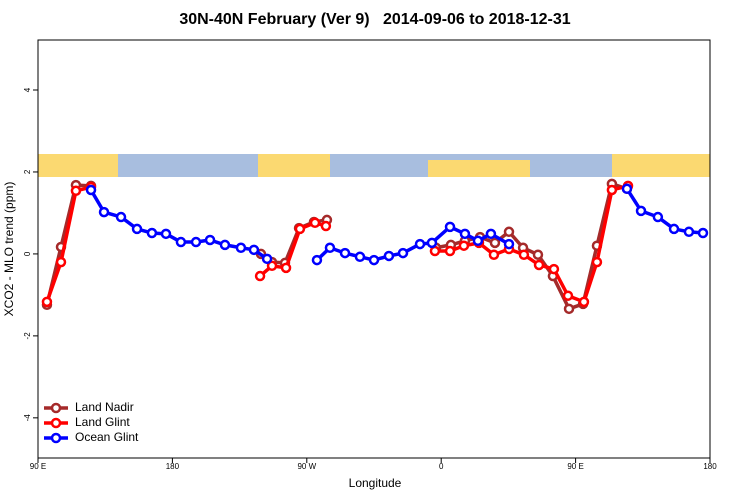 The width and height of the screenshot is (750, 500). What do you see at coordinates (104, 407) in the screenshot?
I see `legend-label: Land Nadir` at bounding box center [104, 407].